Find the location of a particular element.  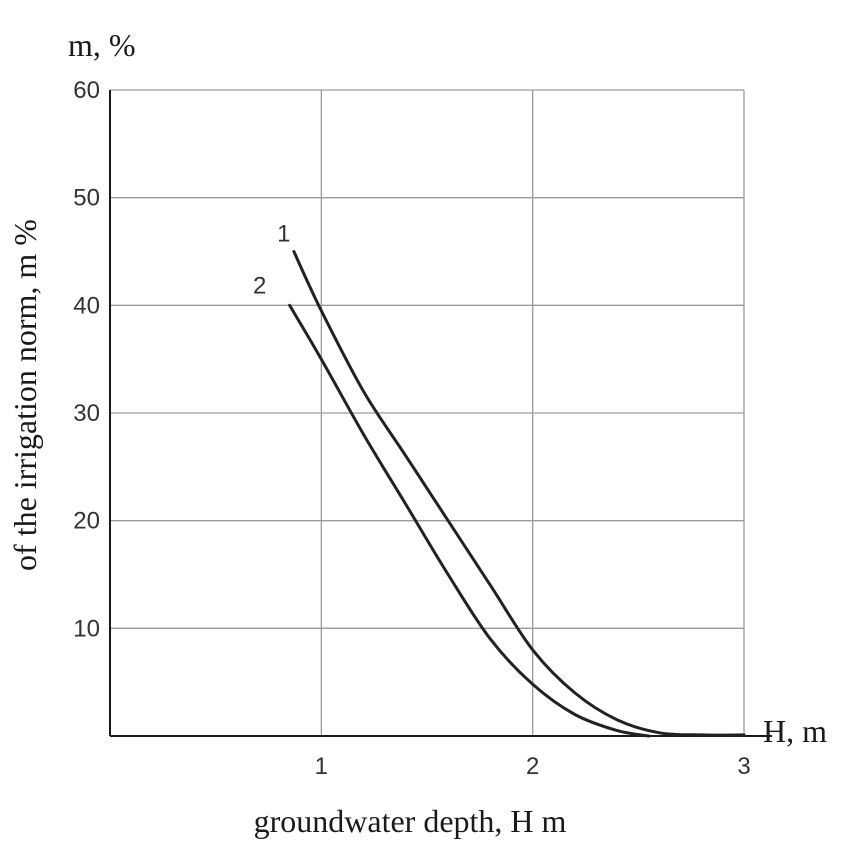

y-tick-label: 20 is located at coordinates (86, 521).